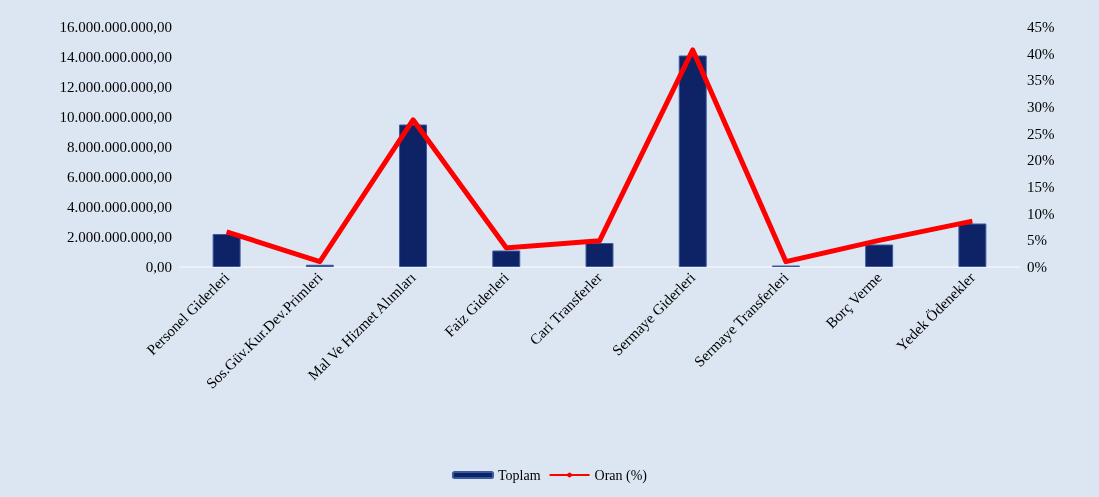 This screenshot has height=497, width=1099. Describe the element at coordinates (119, 237) in the screenshot. I see `y-tick-label: 2.000.000.000,00` at that location.